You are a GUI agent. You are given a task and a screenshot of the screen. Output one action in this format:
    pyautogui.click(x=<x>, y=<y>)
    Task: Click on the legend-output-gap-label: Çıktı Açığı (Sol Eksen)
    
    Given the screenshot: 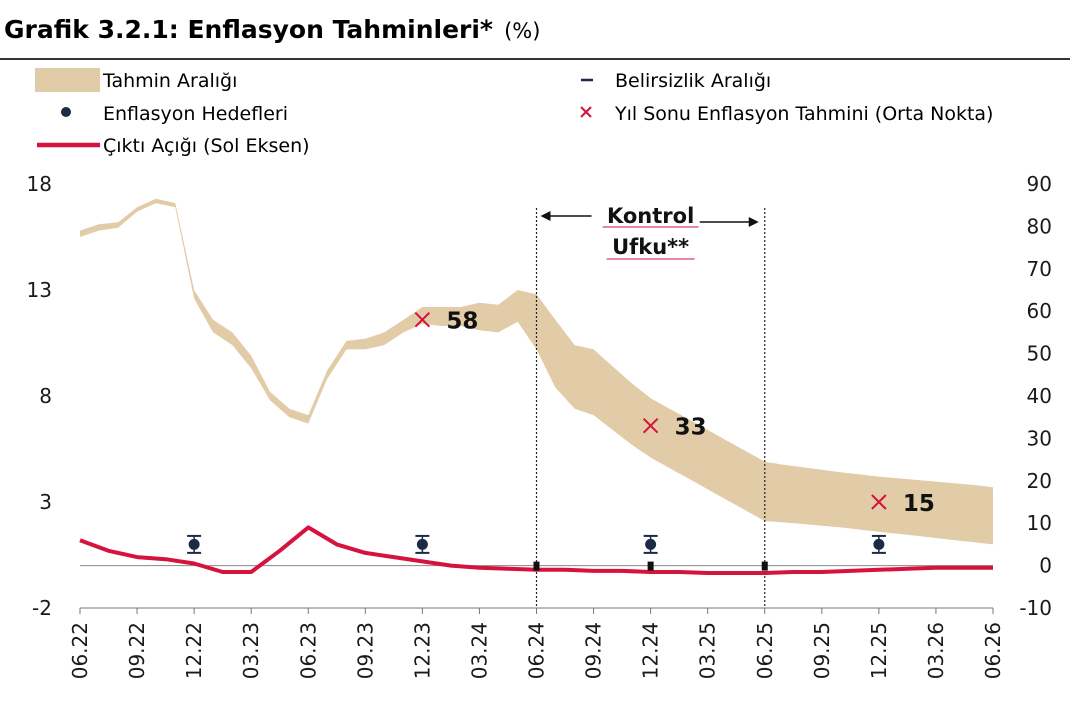 What is the action you would take?
    pyautogui.click(x=206, y=146)
    